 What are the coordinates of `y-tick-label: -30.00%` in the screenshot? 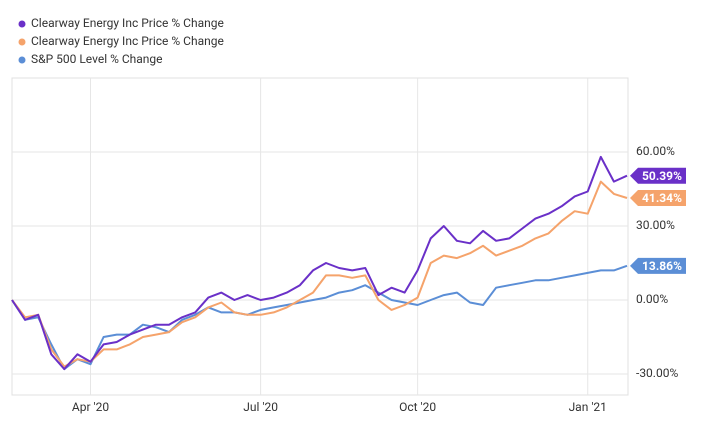 It's located at (657, 373).